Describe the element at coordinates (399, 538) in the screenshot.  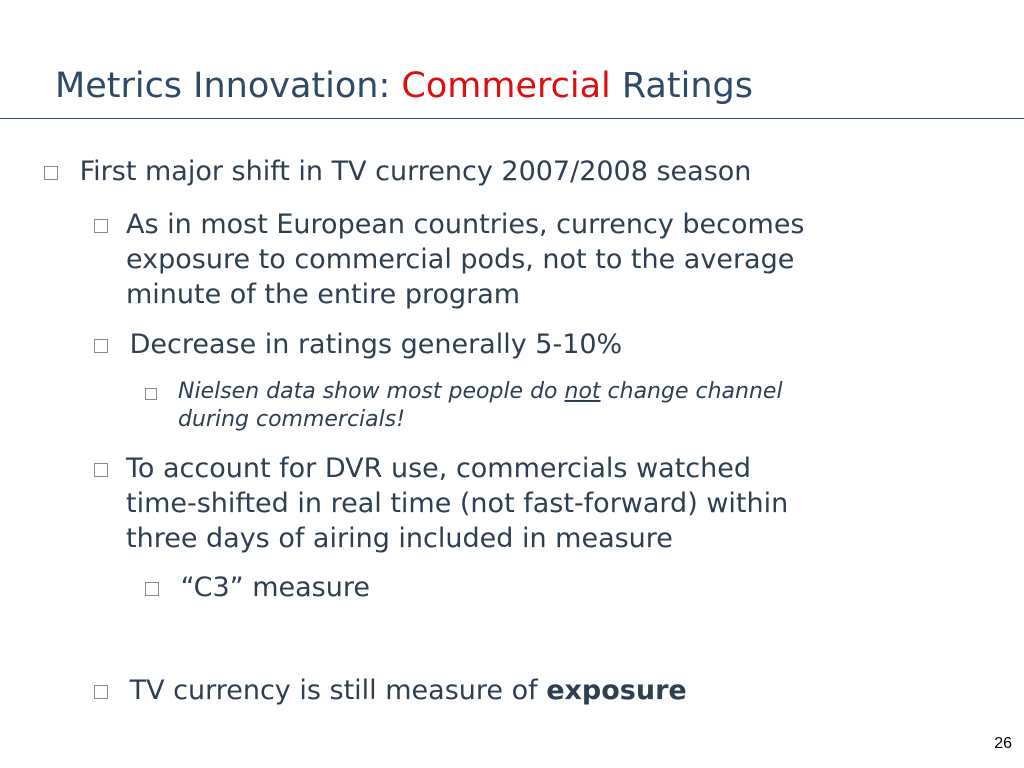
I see `bullet-text-line: three days of airing included in measure` at that location.